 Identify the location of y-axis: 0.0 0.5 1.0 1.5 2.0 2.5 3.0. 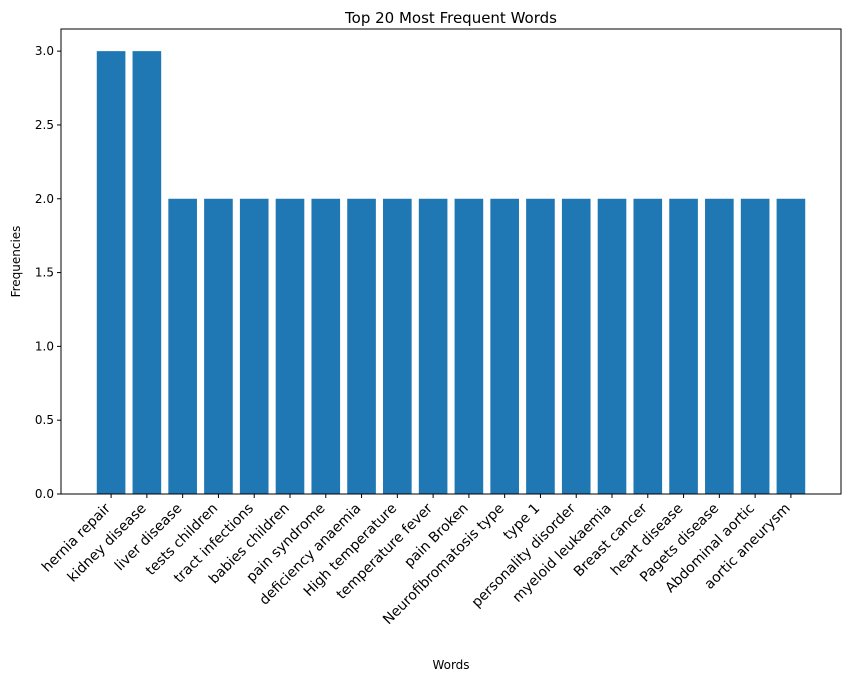
(48, 272).